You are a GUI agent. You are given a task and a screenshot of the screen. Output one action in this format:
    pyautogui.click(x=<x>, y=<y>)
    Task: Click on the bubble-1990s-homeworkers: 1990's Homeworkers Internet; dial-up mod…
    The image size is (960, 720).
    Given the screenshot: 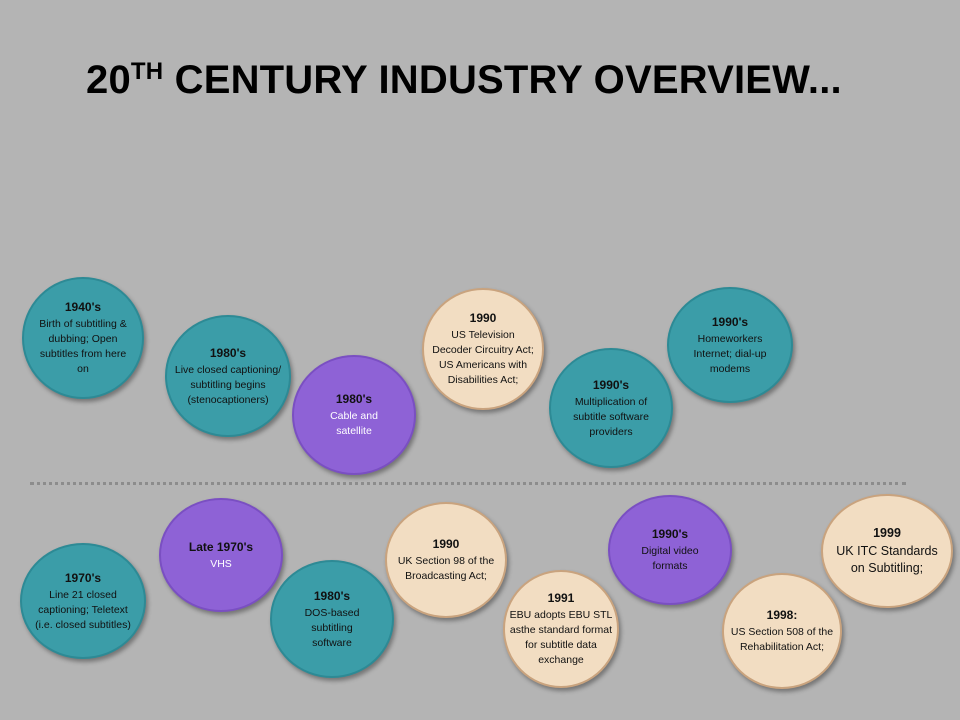 What is the action you would take?
    pyautogui.click(x=730, y=345)
    